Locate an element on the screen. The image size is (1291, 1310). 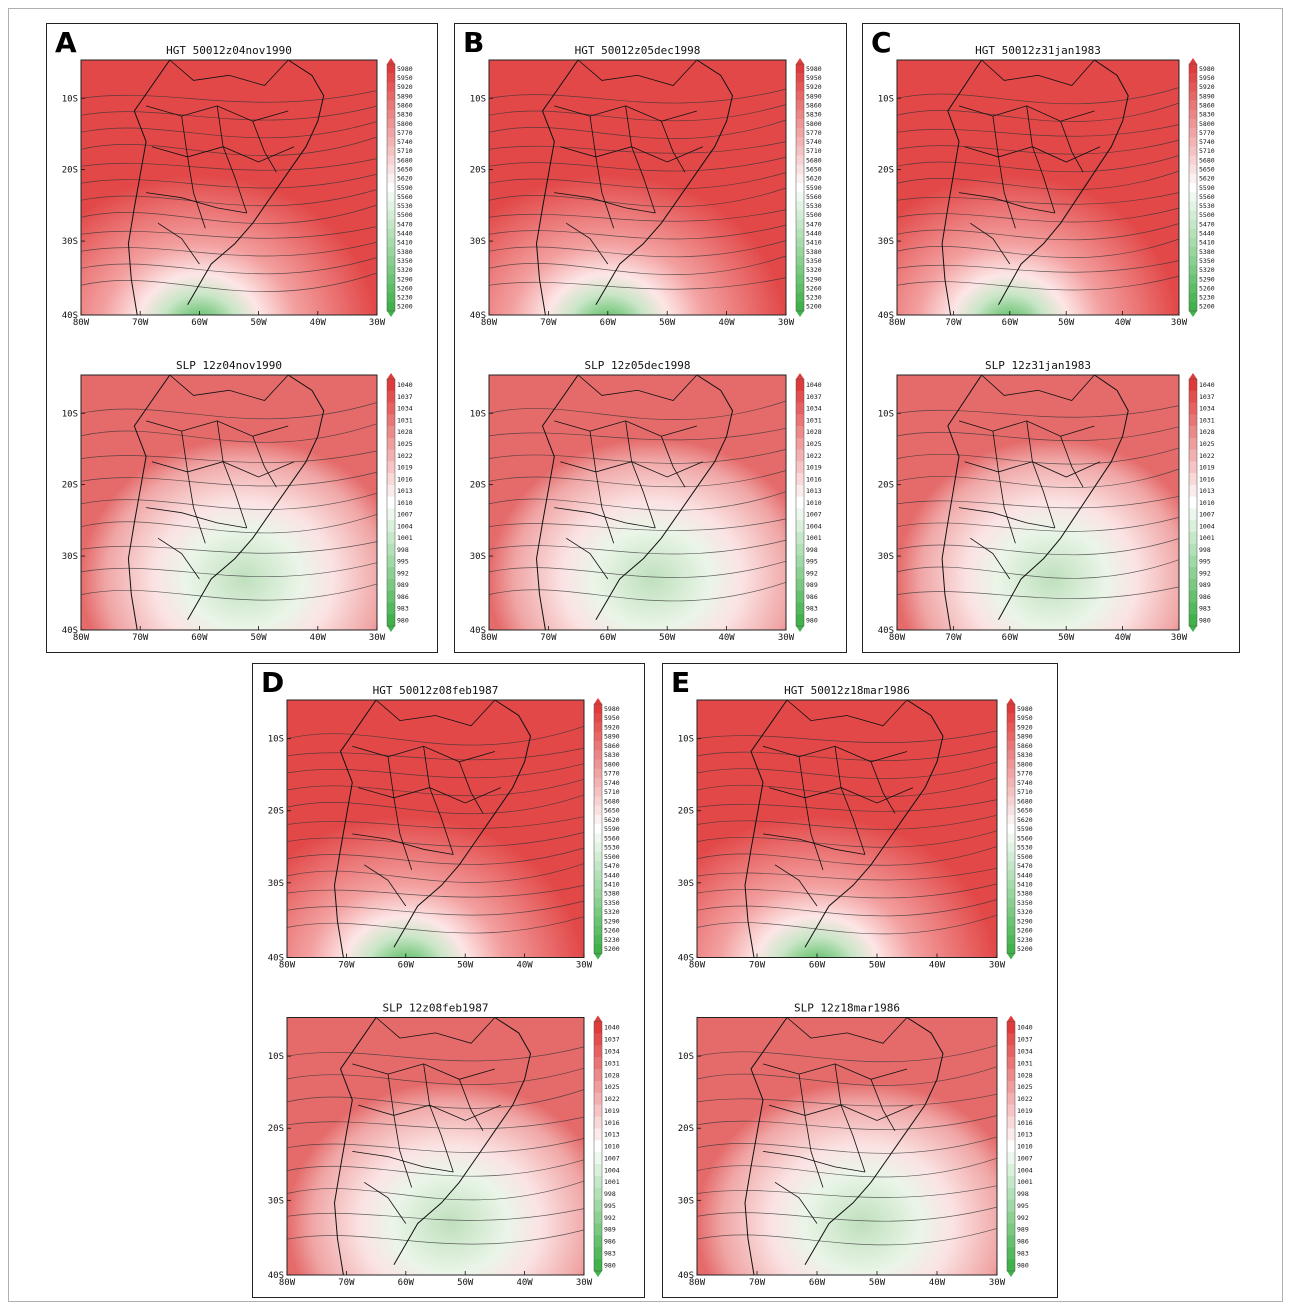
A-hgt-colorbar-label: 5650 is located at coordinates (405, 170).